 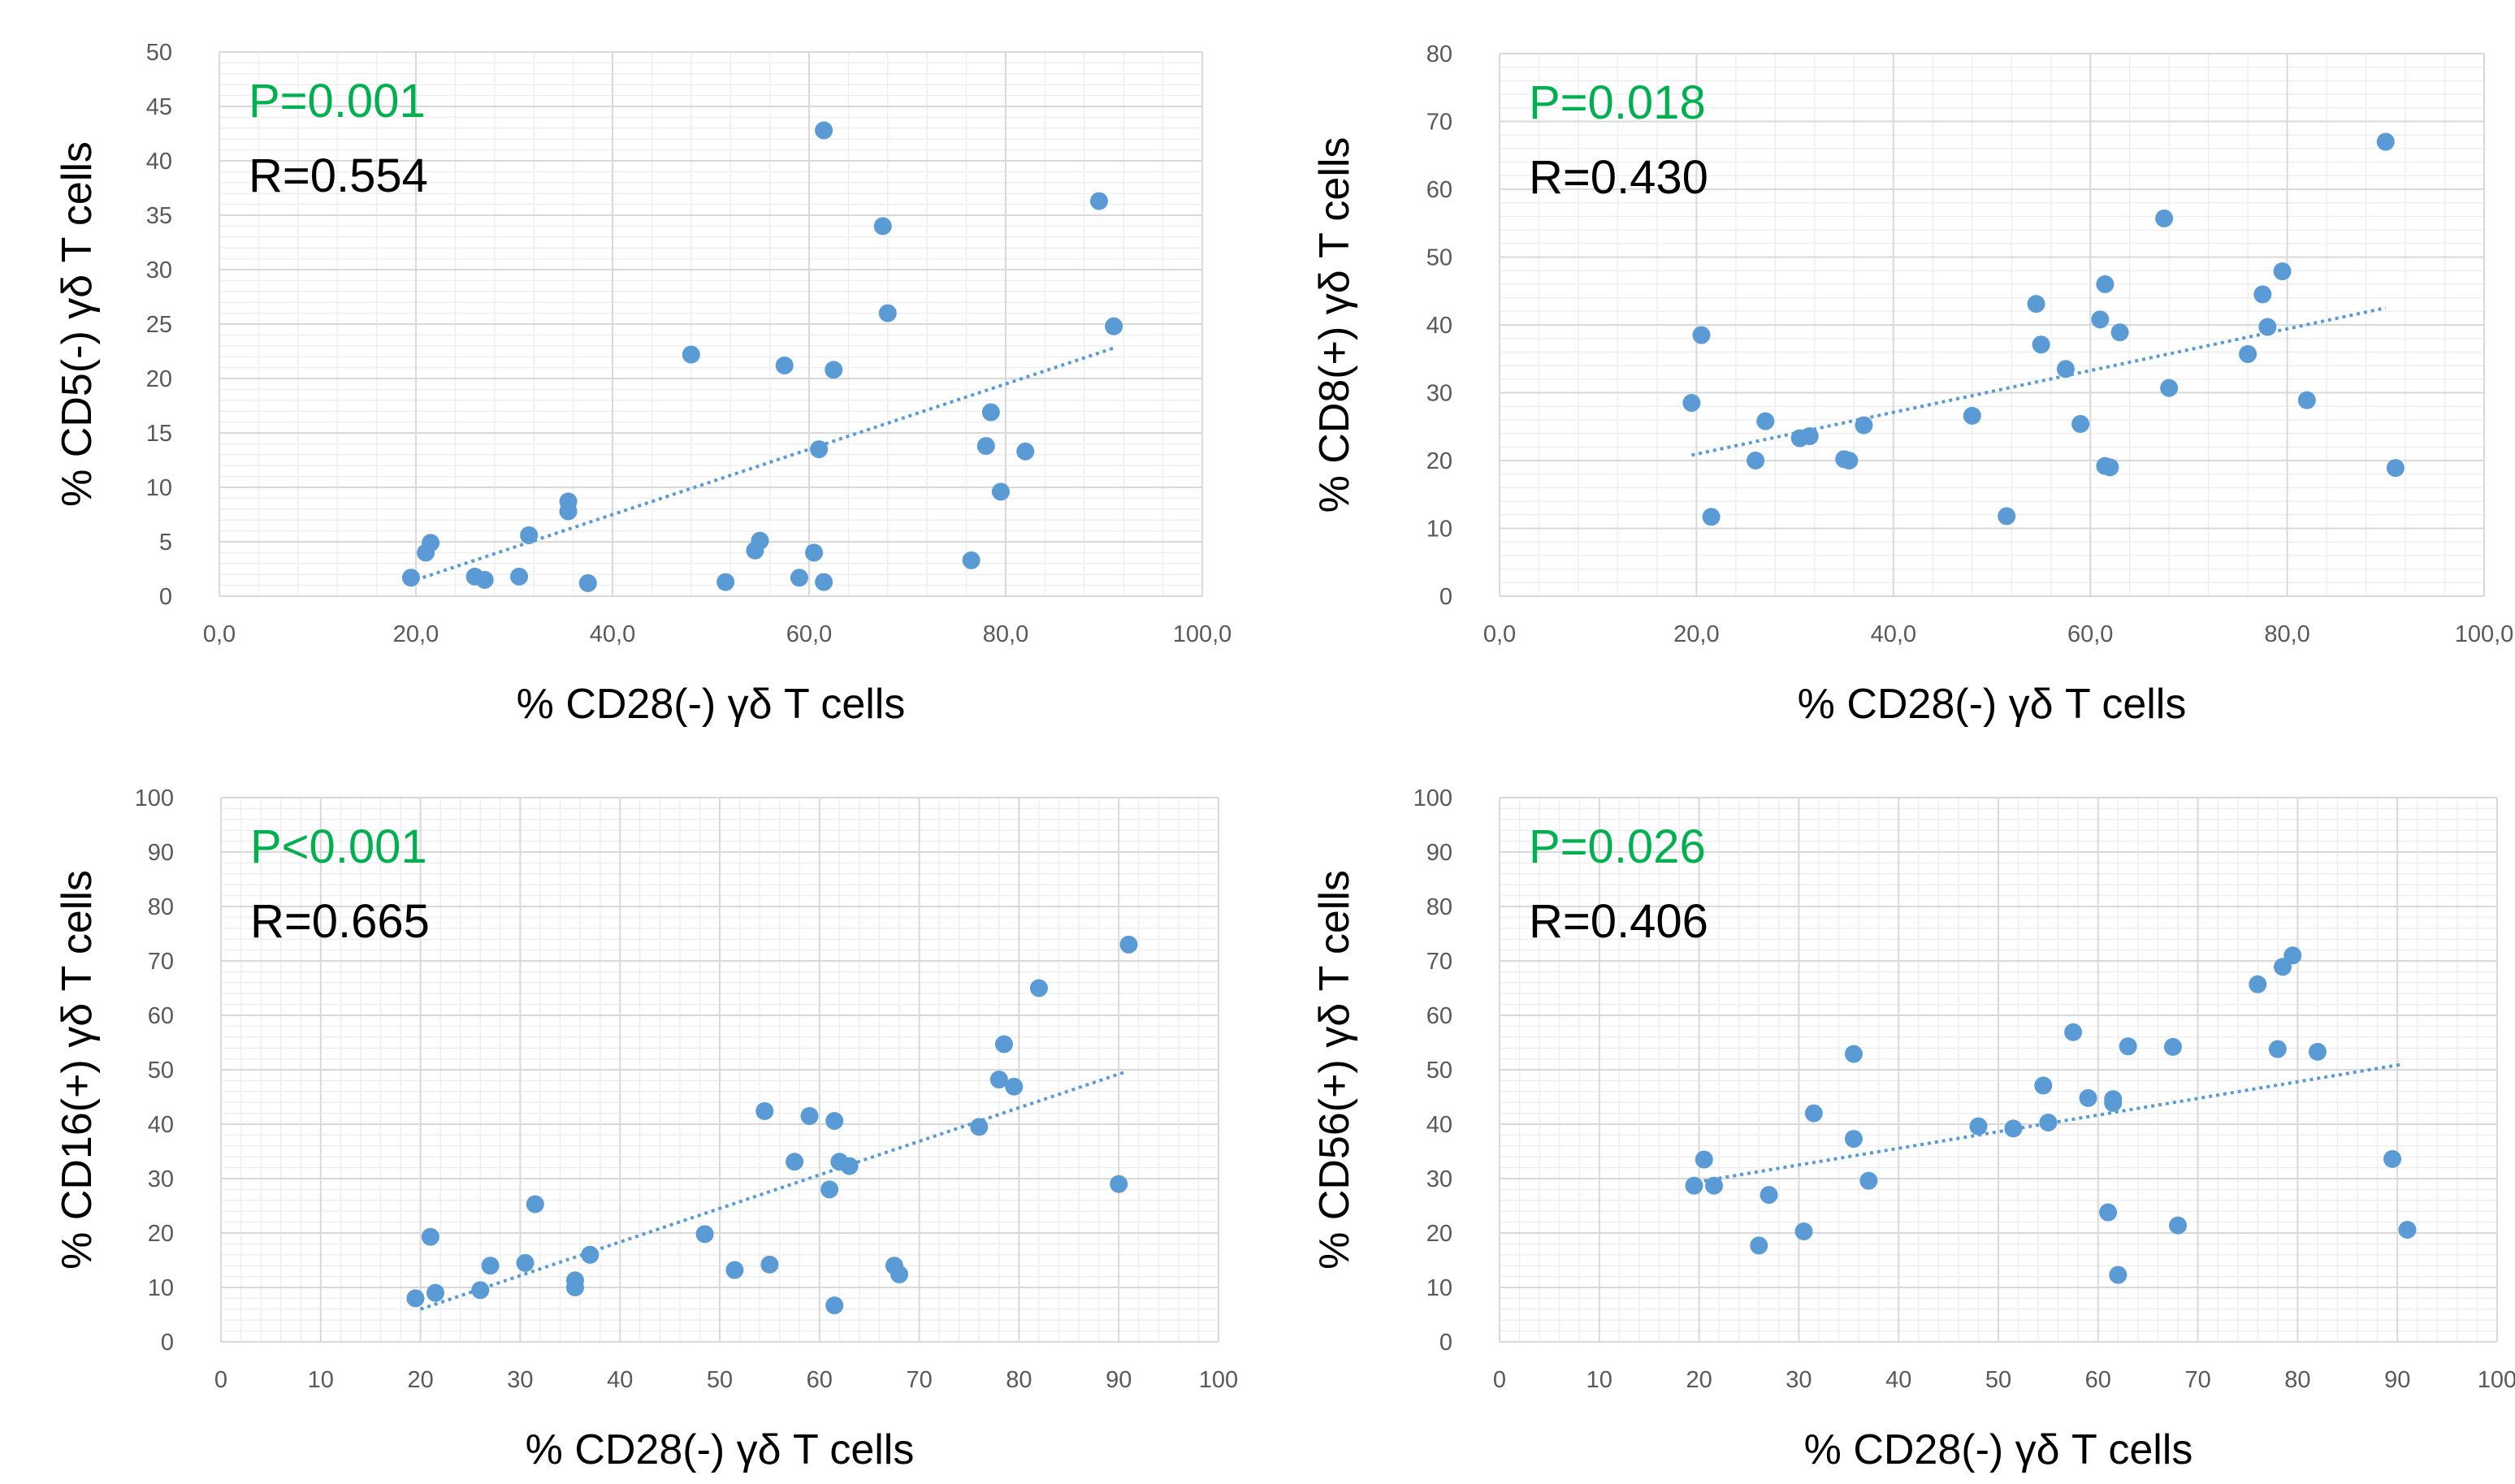 I want to click on r-value-label: R=0.665, so click(x=340, y=921).